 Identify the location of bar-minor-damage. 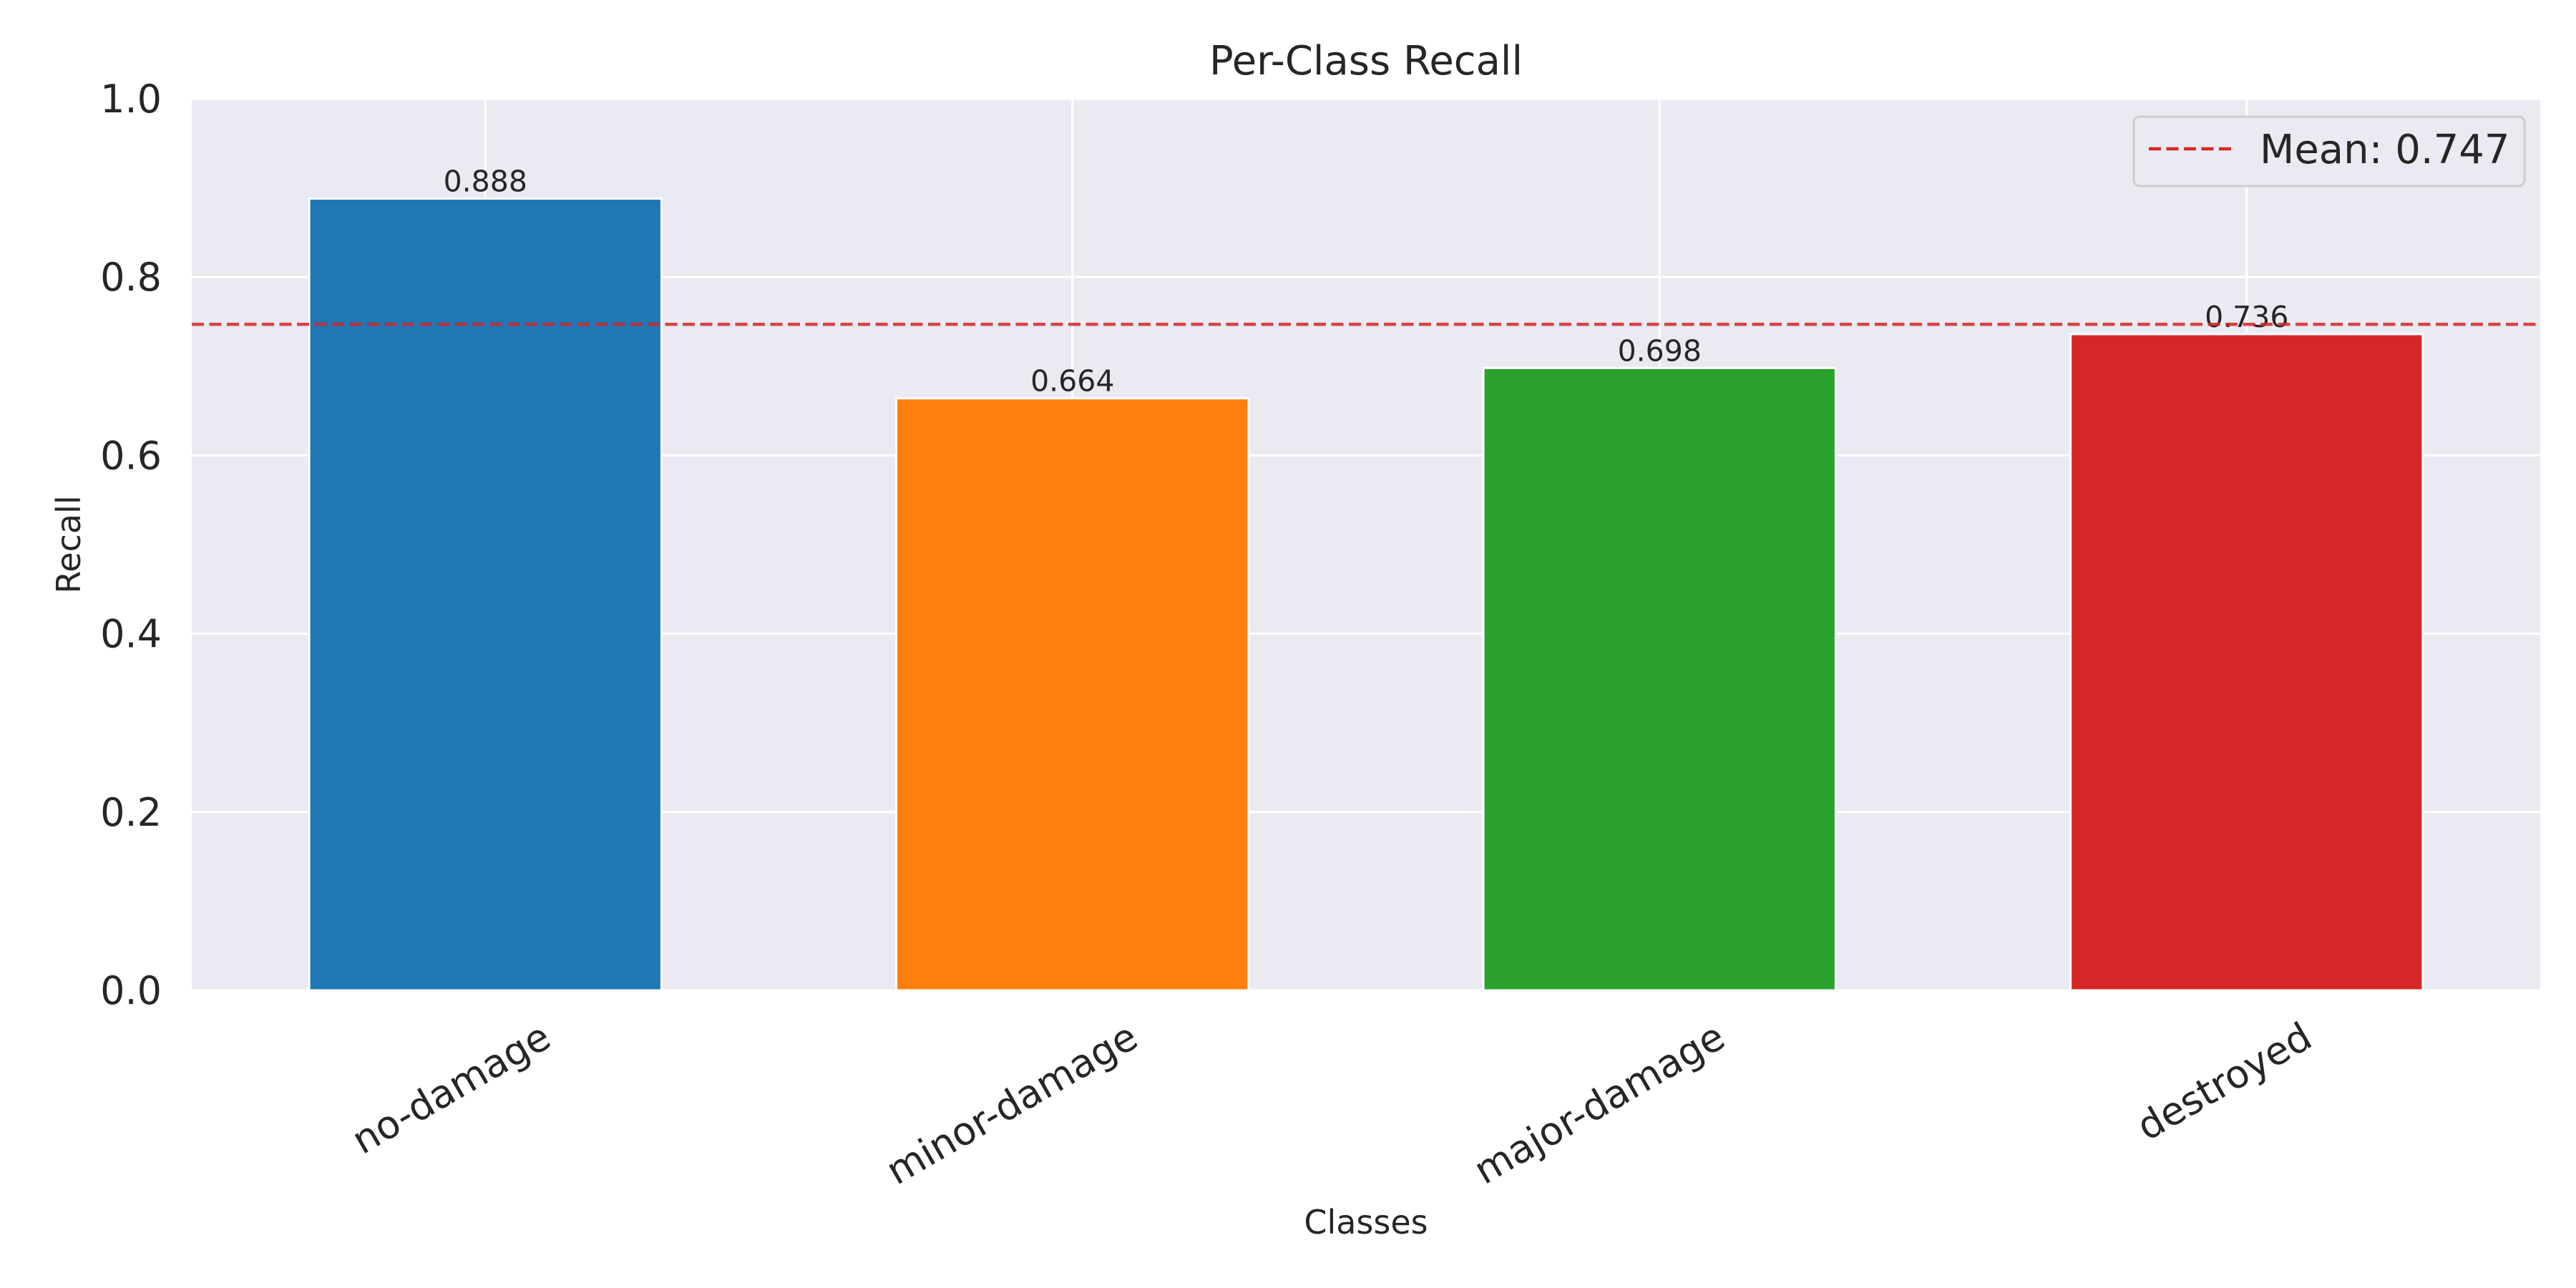
(1072, 694).